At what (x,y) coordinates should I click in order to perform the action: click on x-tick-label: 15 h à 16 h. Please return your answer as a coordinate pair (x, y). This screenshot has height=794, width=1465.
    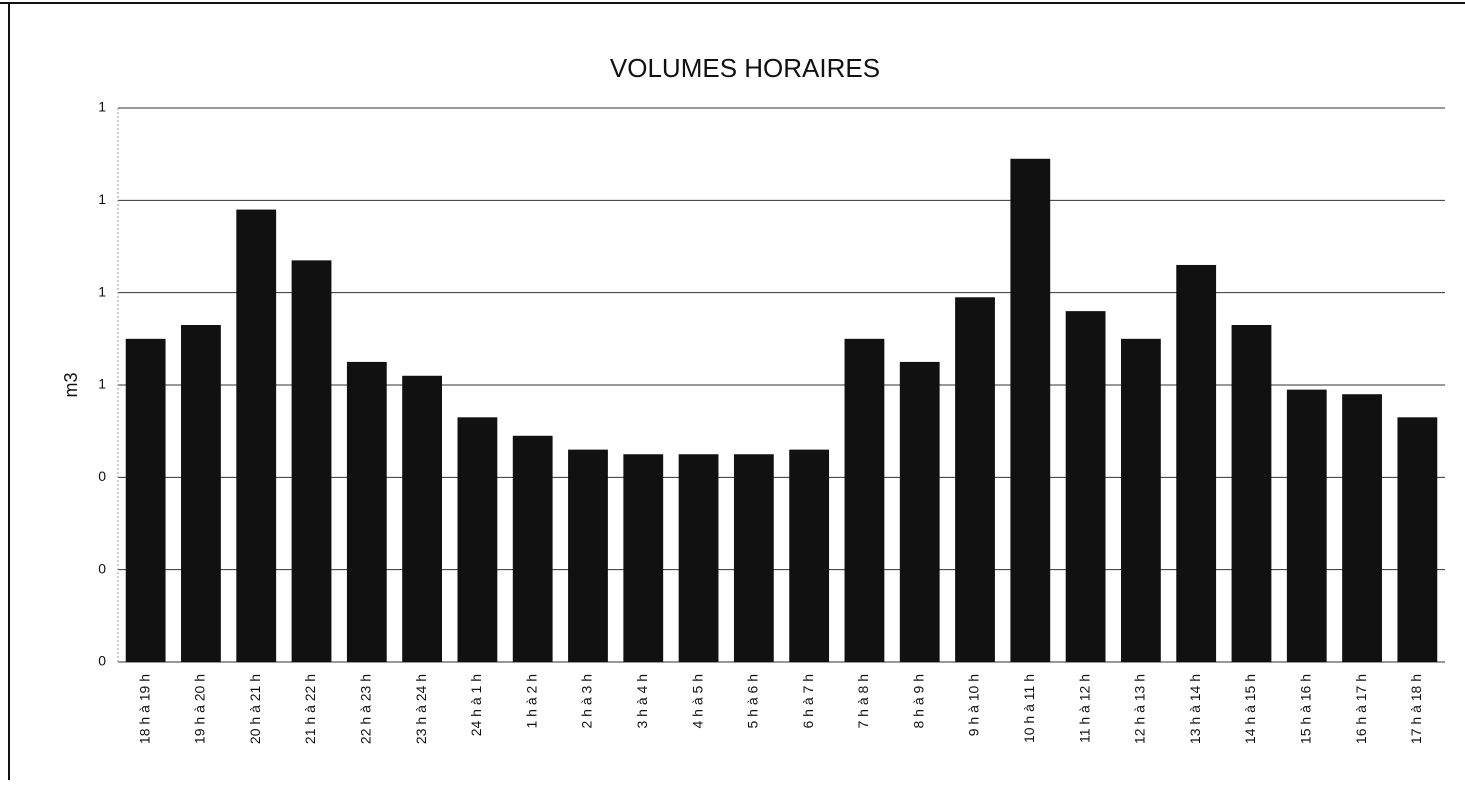
    Looking at the image, I should click on (1305, 709).